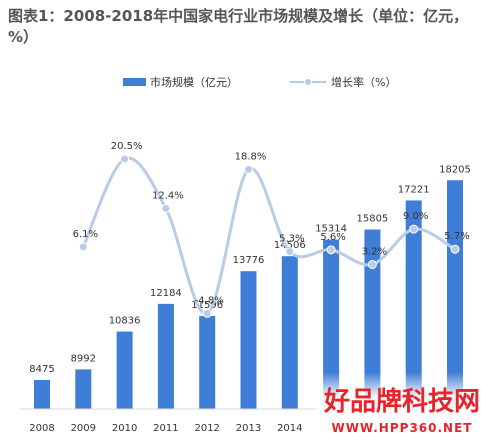  What do you see at coordinates (249, 260) in the screenshot?
I see `bar-value-label-2013: 13776` at bounding box center [249, 260].